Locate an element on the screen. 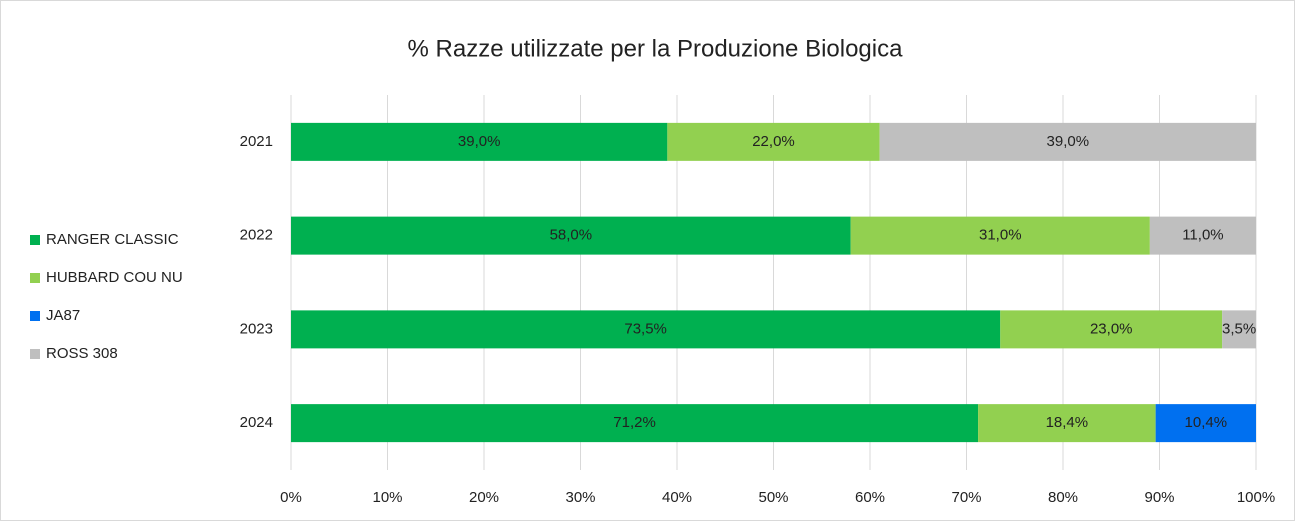 The height and width of the screenshot is (521, 1295). data-label: 18,4% is located at coordinates (1067, 422).